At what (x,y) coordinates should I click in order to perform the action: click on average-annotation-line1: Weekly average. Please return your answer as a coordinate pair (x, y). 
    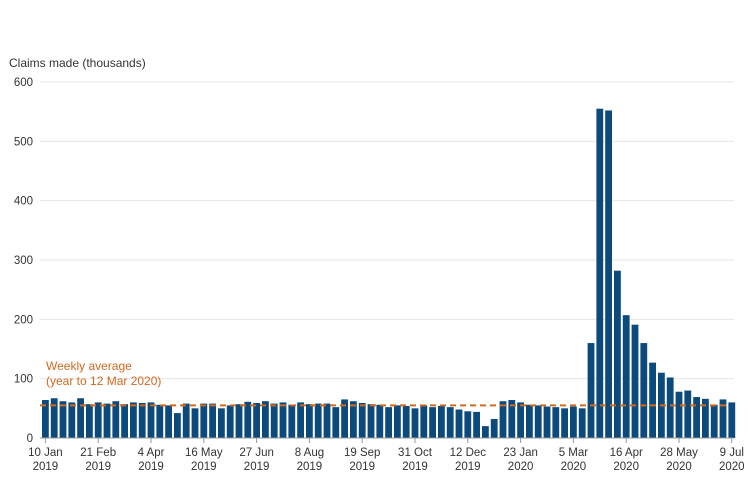
    Looking at the image, I should click on (89, 366).